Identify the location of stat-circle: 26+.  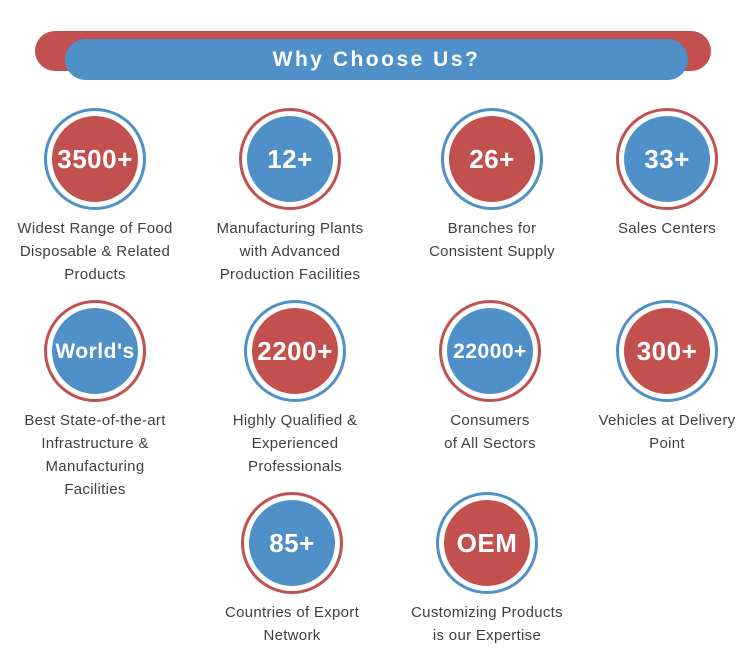
(492, 159).